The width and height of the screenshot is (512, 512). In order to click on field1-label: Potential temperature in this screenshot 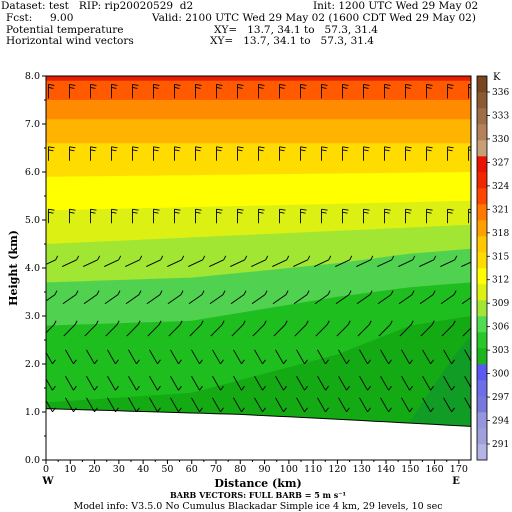, I will do `click(65, 30)`.